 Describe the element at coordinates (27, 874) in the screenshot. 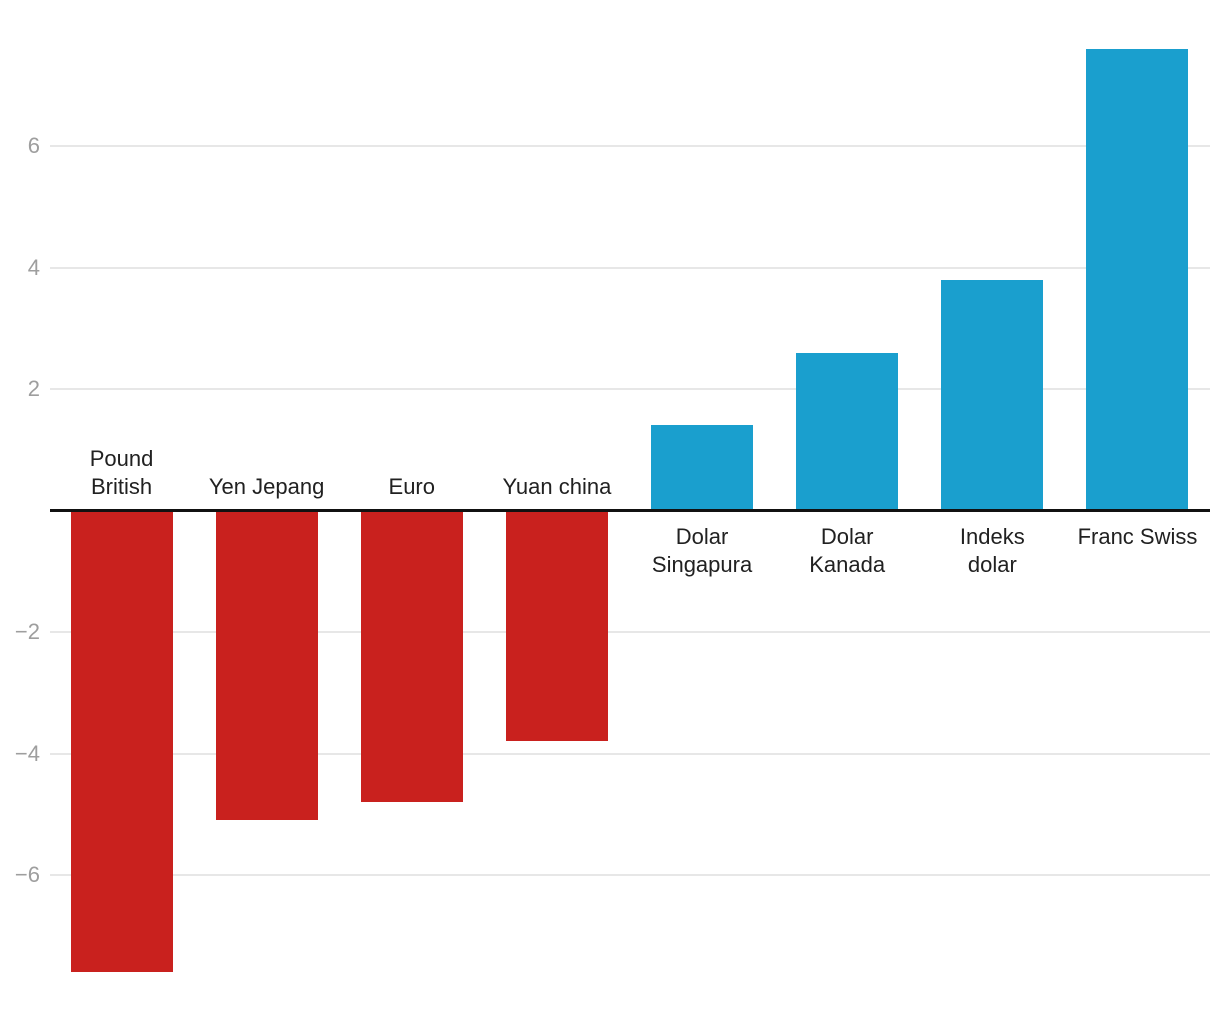

I see `y-axis-tick-label: −6` at that location.